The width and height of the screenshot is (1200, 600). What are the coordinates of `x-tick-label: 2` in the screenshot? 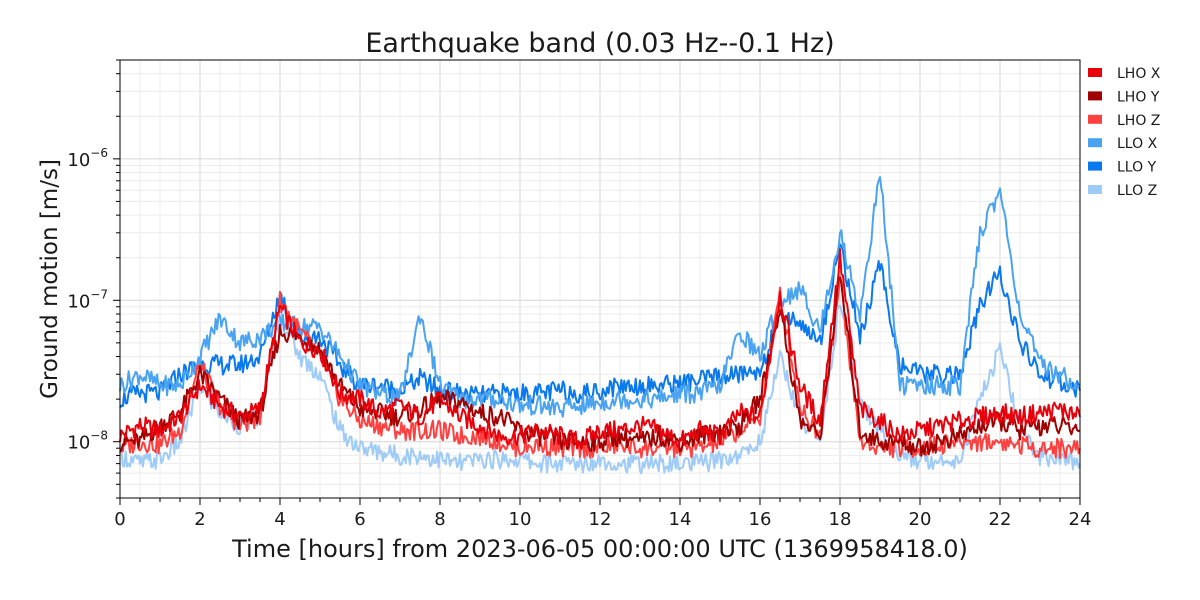 It's located at (199, 519).